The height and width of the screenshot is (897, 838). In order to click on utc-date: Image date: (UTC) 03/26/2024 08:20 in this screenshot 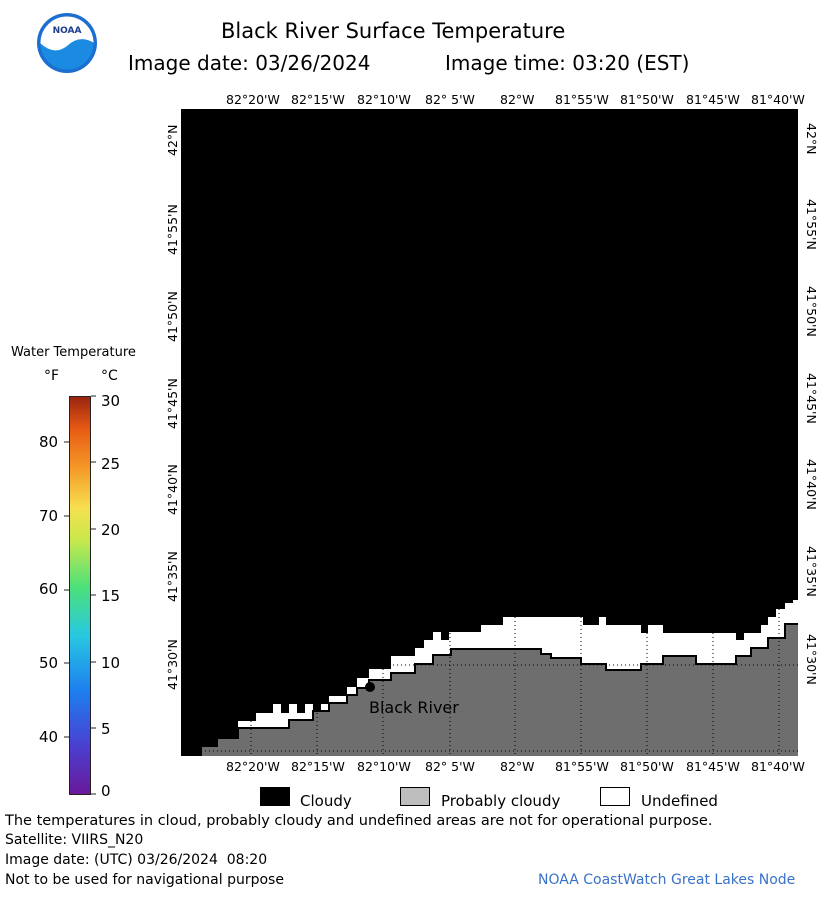, I will do `click(136, 860)`.